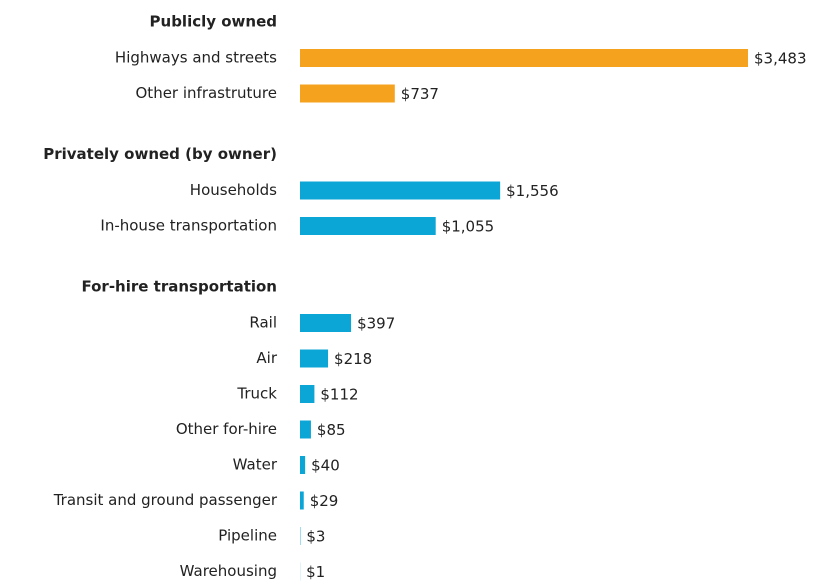  I want to click on category-label: Other for-hire, so click(226, 429).